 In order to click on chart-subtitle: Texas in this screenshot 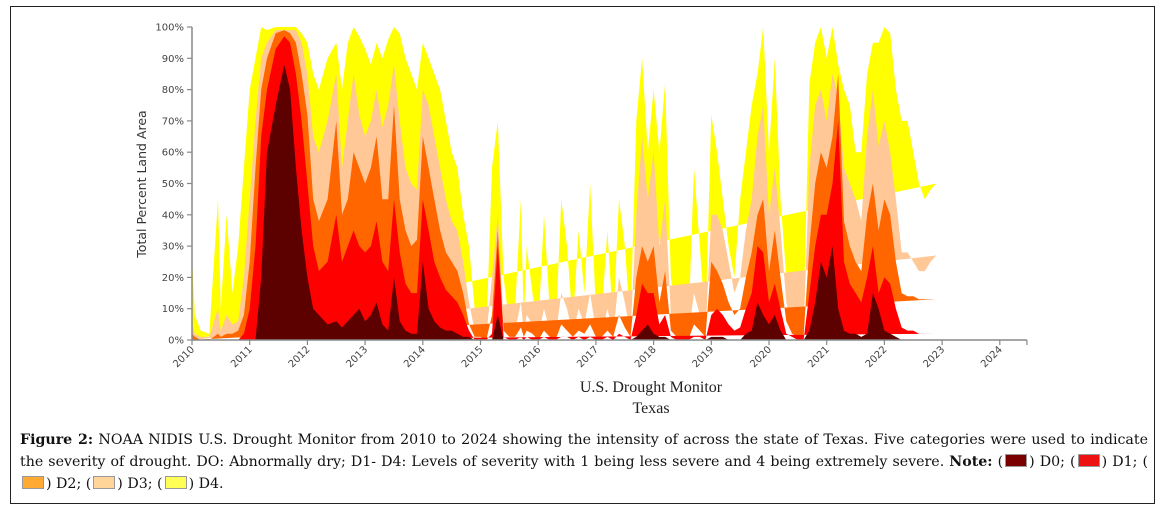, I will do `click(650, 408)`.